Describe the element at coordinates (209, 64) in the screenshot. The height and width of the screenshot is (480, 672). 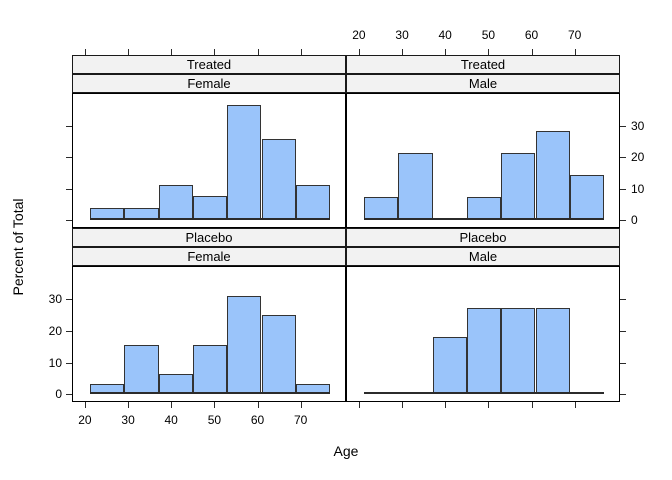
I see `strip-treated-left: Treated` at that location.